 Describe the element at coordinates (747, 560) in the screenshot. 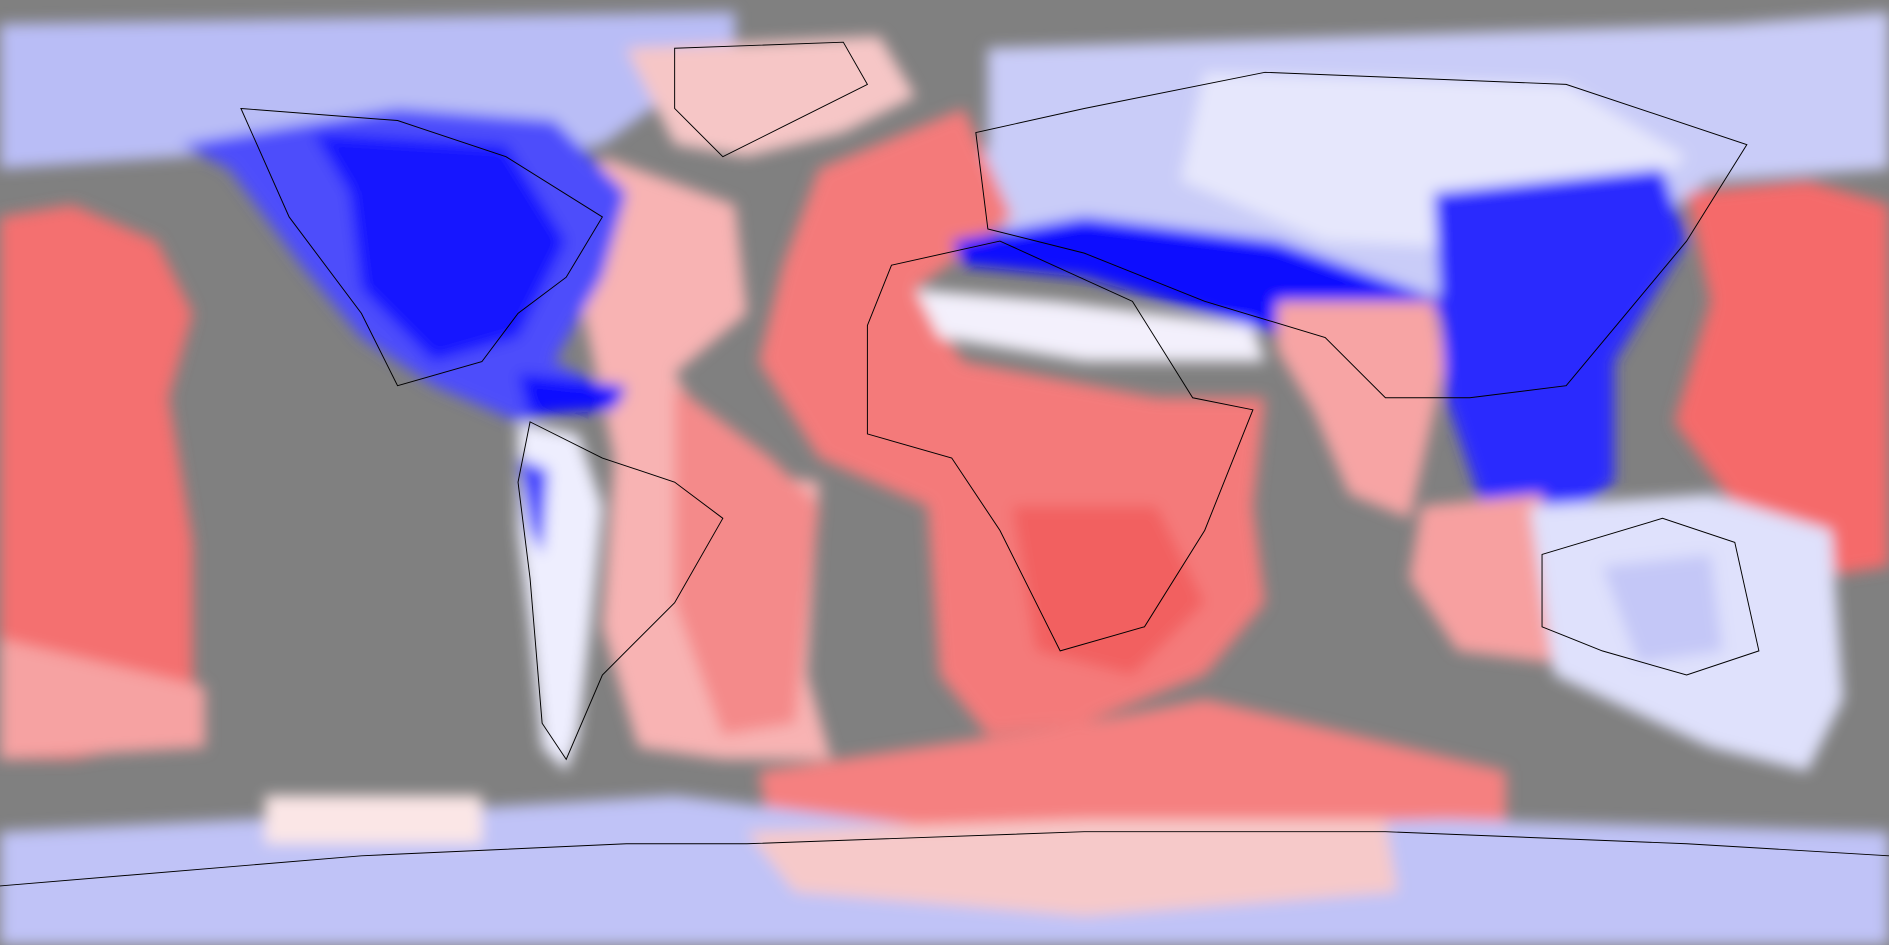

I see `south-atlantic-region` at that location.